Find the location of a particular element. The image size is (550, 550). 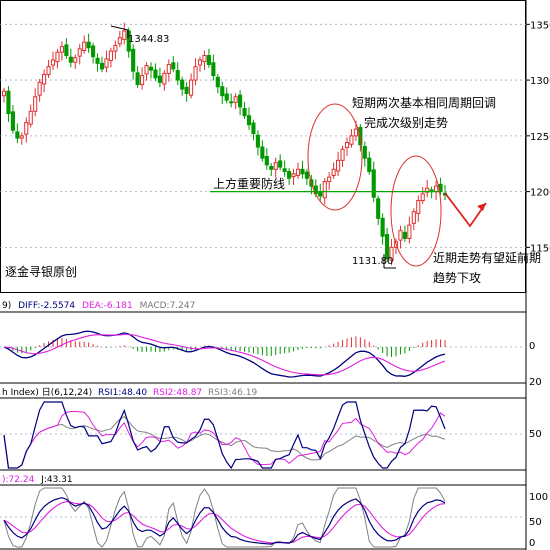

rsi-tick-50: 50 is located at coordinates (535, 434).